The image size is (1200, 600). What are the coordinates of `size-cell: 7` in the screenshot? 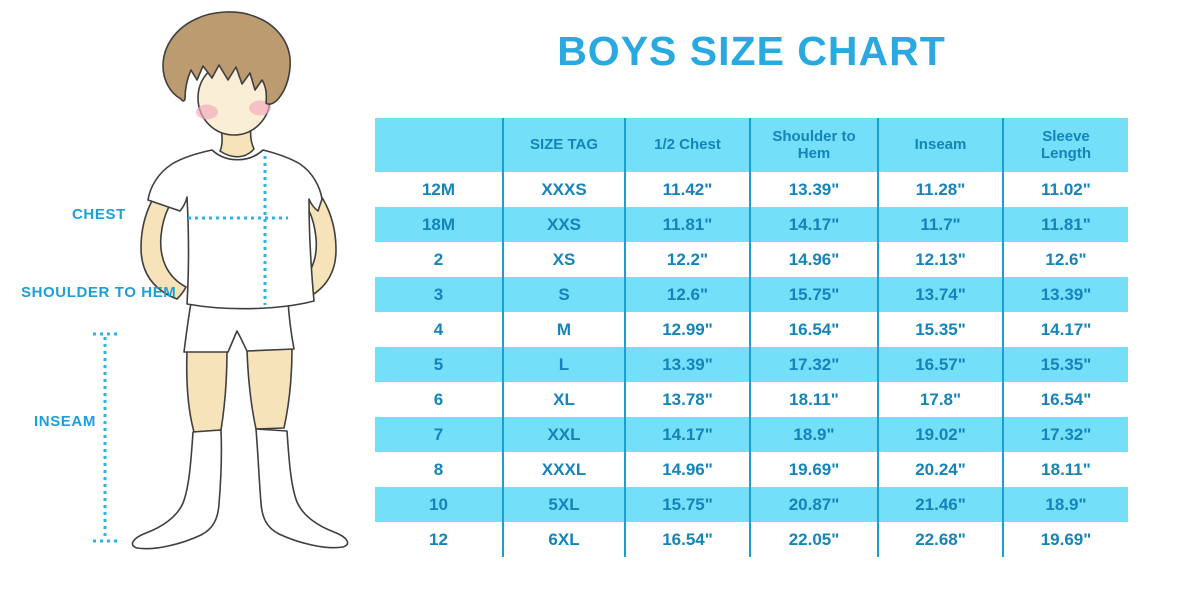 It's located at (439, 434).